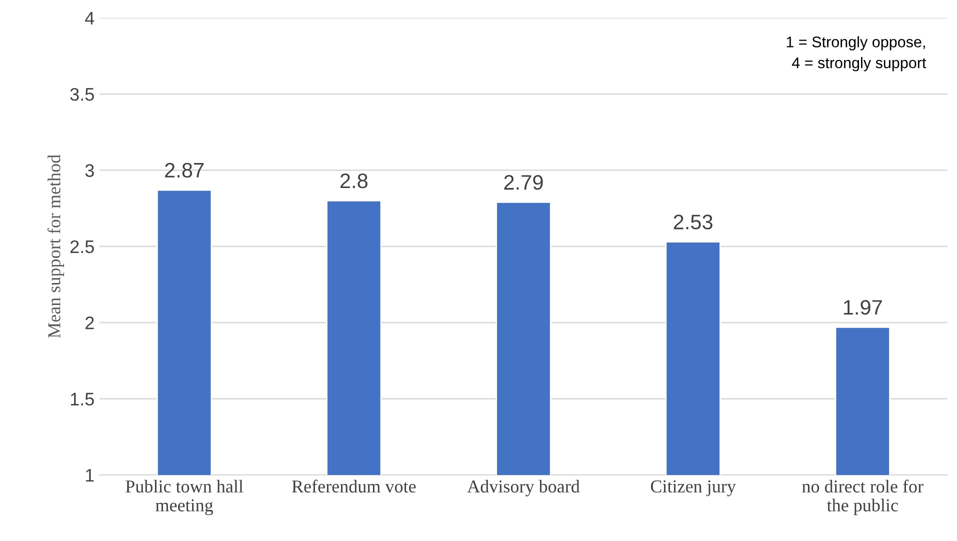 The image size is (957, 541). What do you see at coordinates (693, 488) in the screenshot?
I see `x-tick-label: Citizen jury` at bounding box center [693, 488].